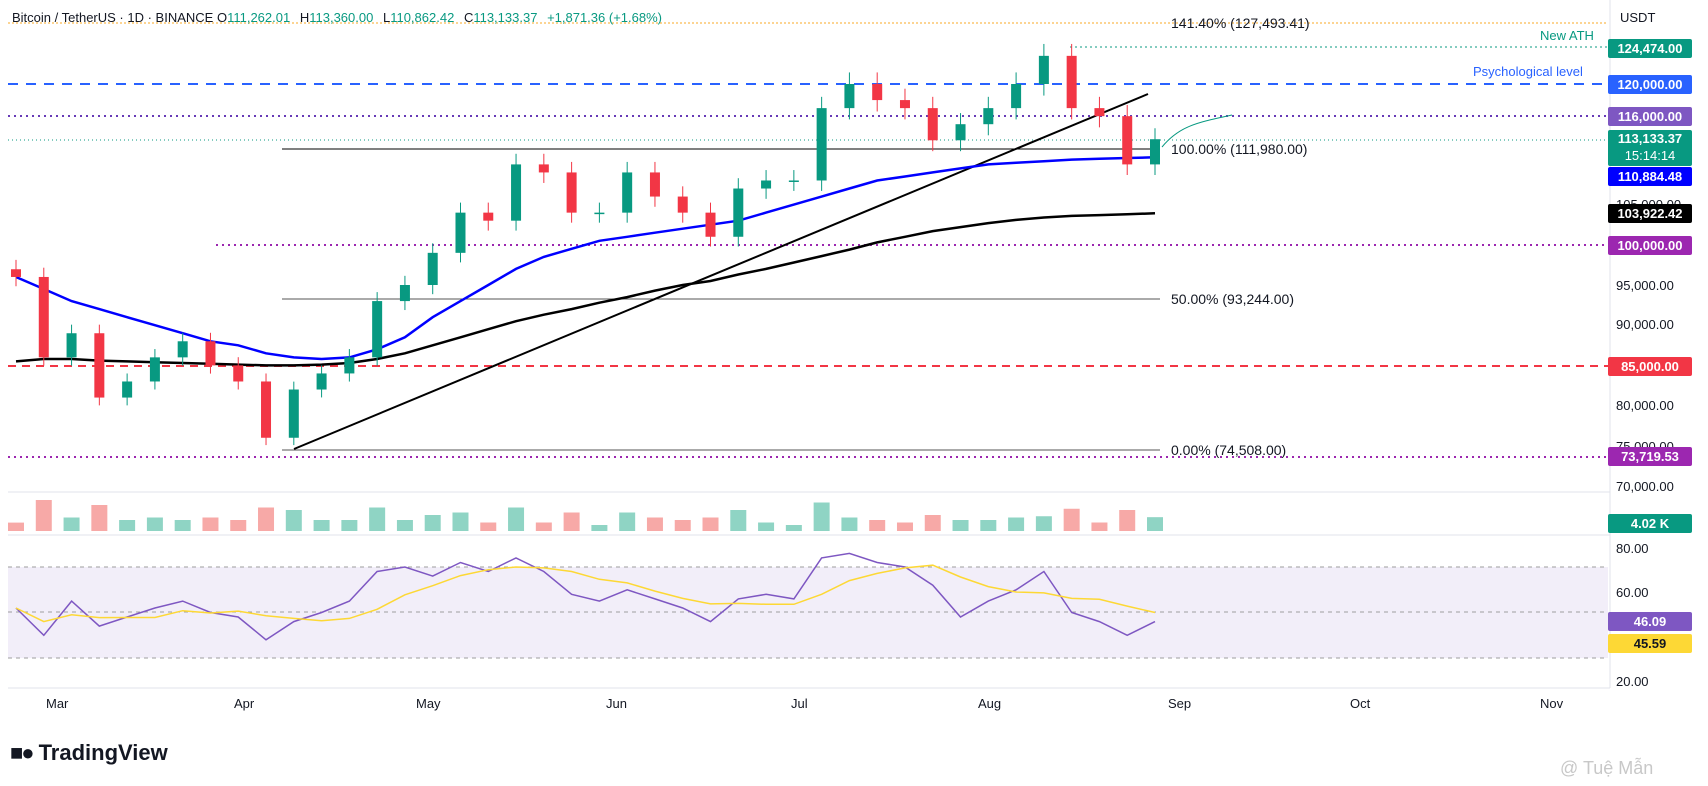 The image size is (1708, 786). Describe the element at coordinates (103, 752) in the screenshot. I see `tradingview-logo-text: TradingView` at that location.